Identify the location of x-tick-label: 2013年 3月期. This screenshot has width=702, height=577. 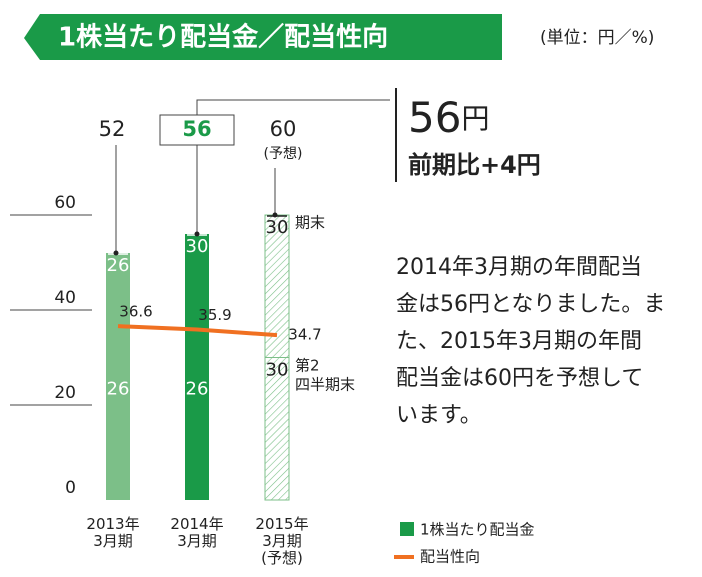
(112, 532).